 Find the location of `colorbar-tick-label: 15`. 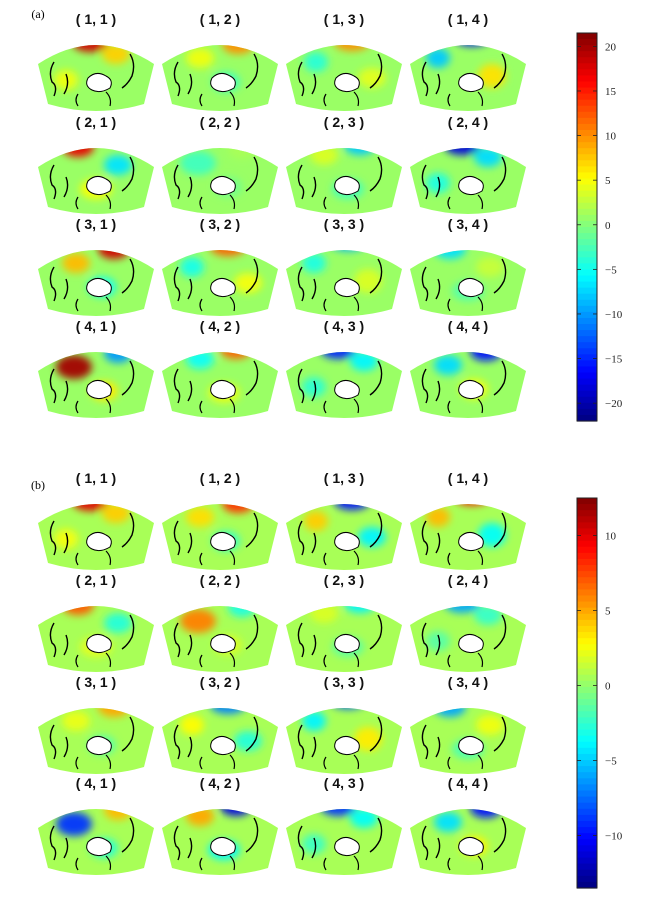

colorbar-tick-label: 15 is located at coordinates (611, 92).